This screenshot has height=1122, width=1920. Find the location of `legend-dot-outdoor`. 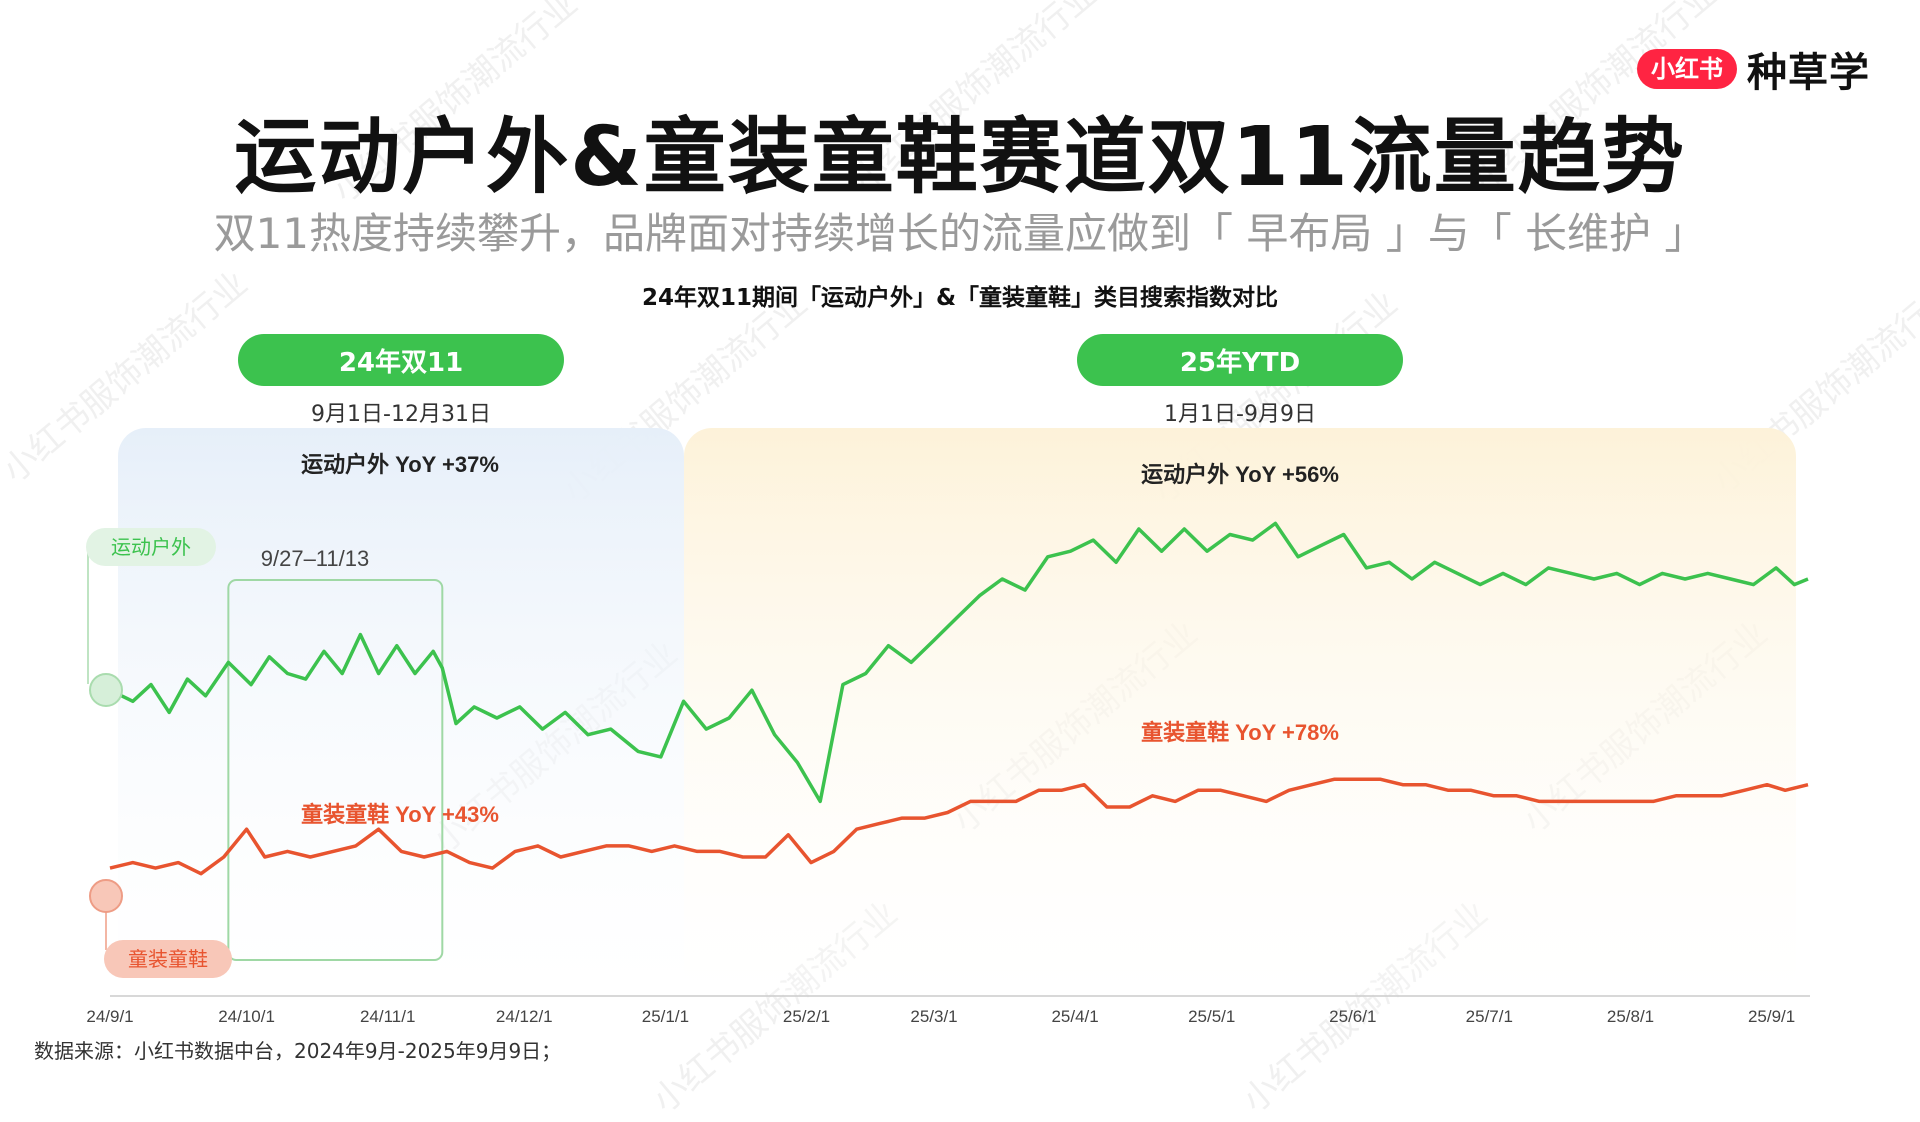

legend-dot-outdoor is located at coordinates (106, 690).